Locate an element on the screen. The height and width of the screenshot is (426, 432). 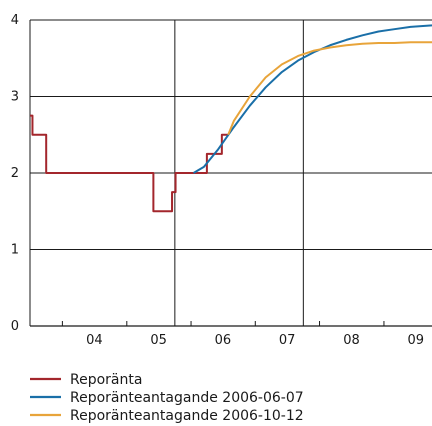
x-tick-label-04: 04 is located at coordinates (94, 340).